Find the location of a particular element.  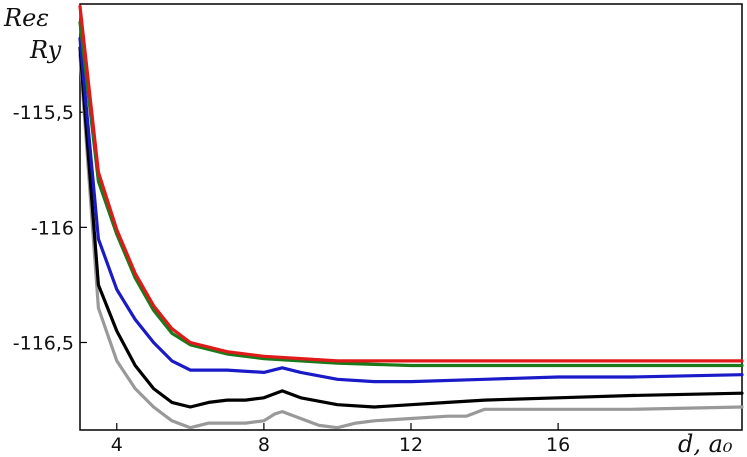

y-tick-label: -116 is located at coordinates (52, 228).